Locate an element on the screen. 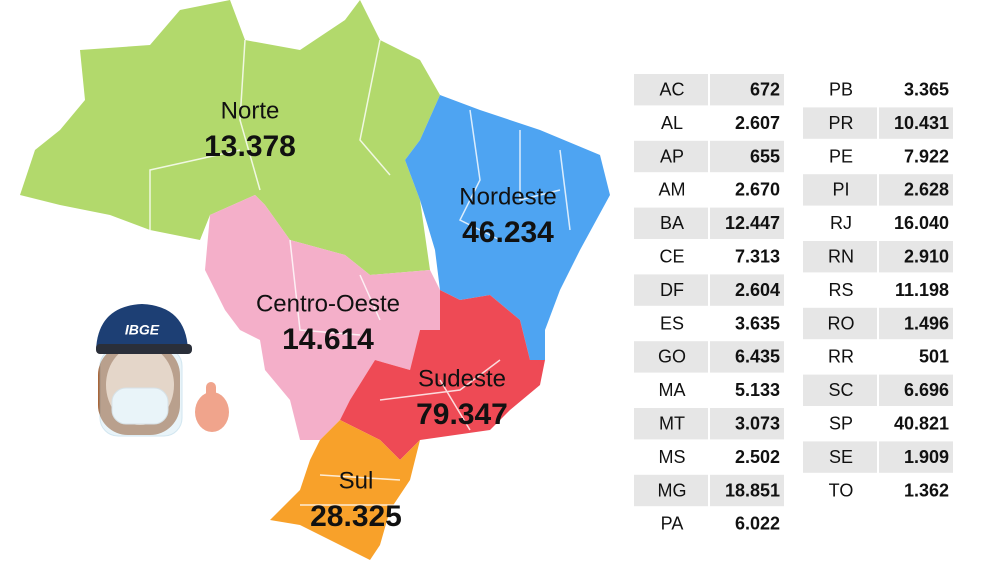 This screenshot has height=564, width=984. state-value: 11.198 is located at coordinates (922, 290).